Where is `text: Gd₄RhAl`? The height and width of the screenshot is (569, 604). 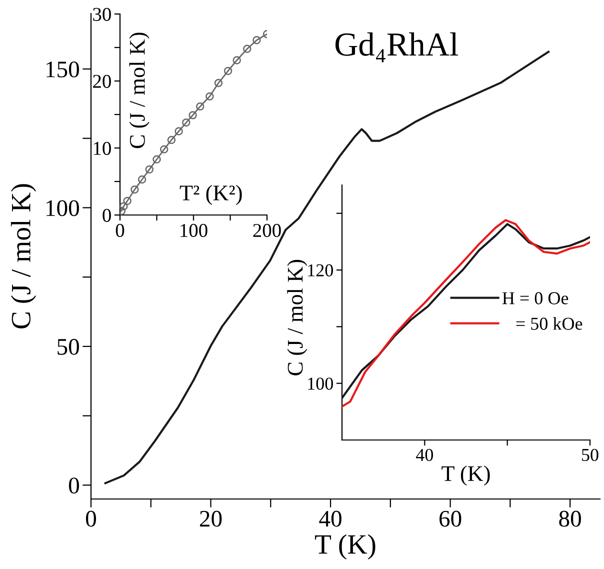 text: Gd₄RhAl is located at coordinates (396, 47).